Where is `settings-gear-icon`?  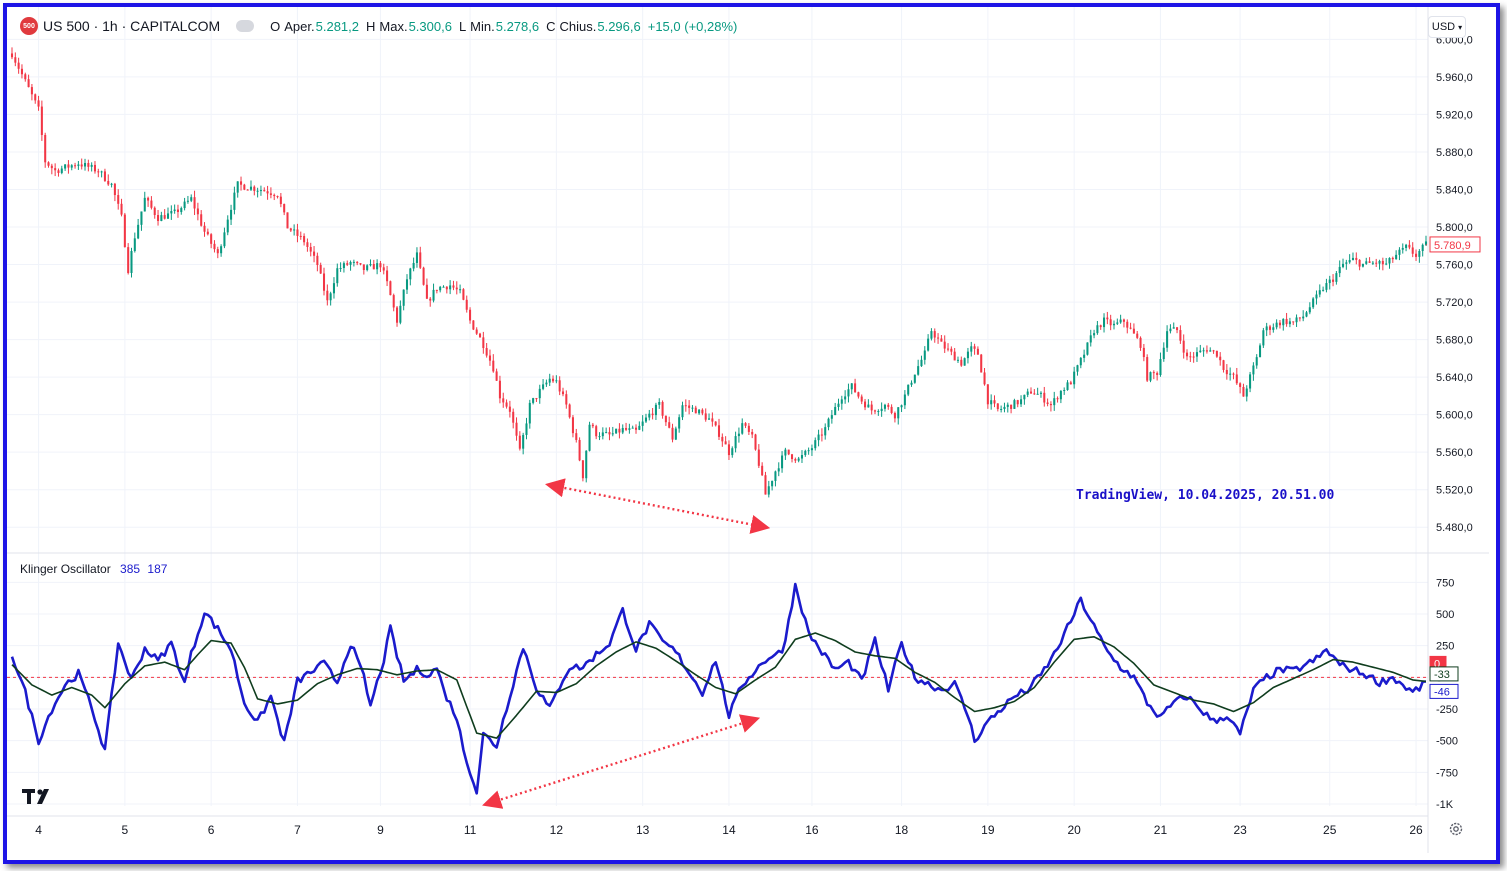
settings-gear-icon is located at coordinates (1456, 829).